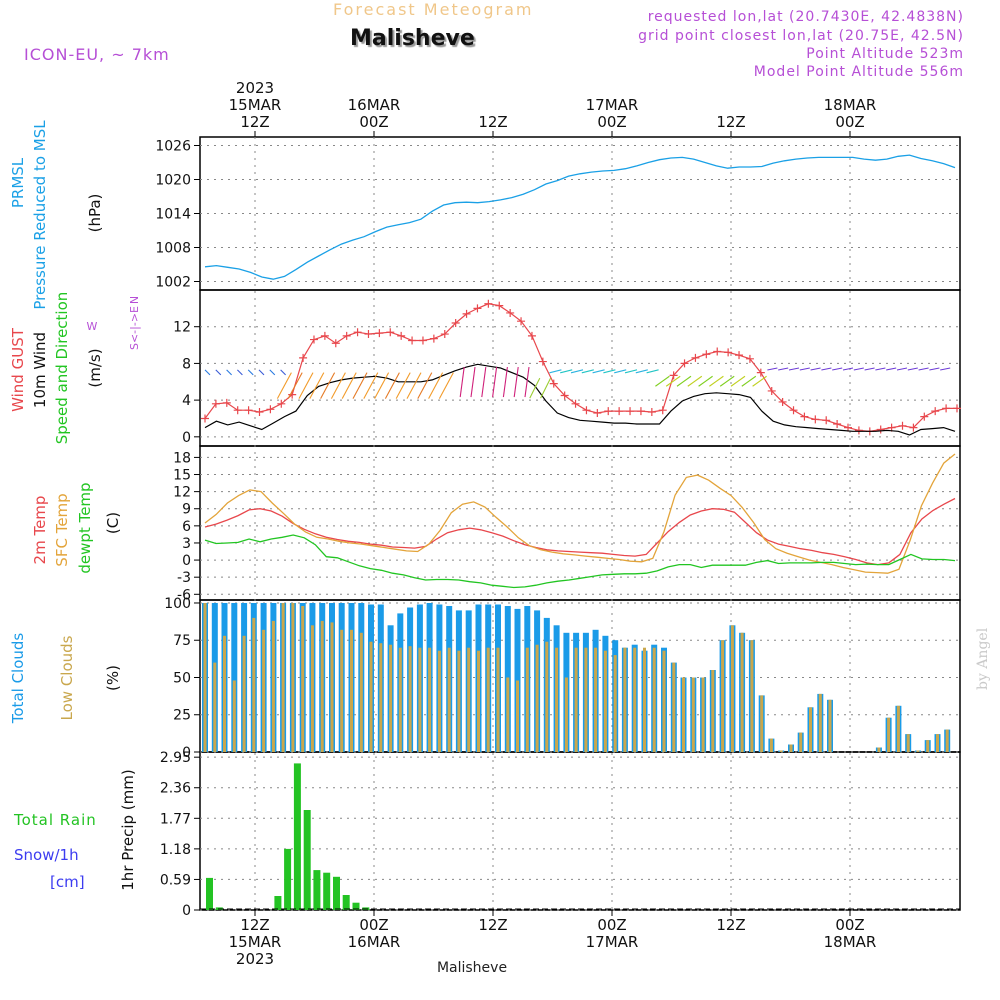 This screenshot has width=1000, height=1000. What do you see at coordinates (128, 829) in the screenshot?
I see `precip-unit: 1hr Precip (mm)` at bounding box center [128, 829].